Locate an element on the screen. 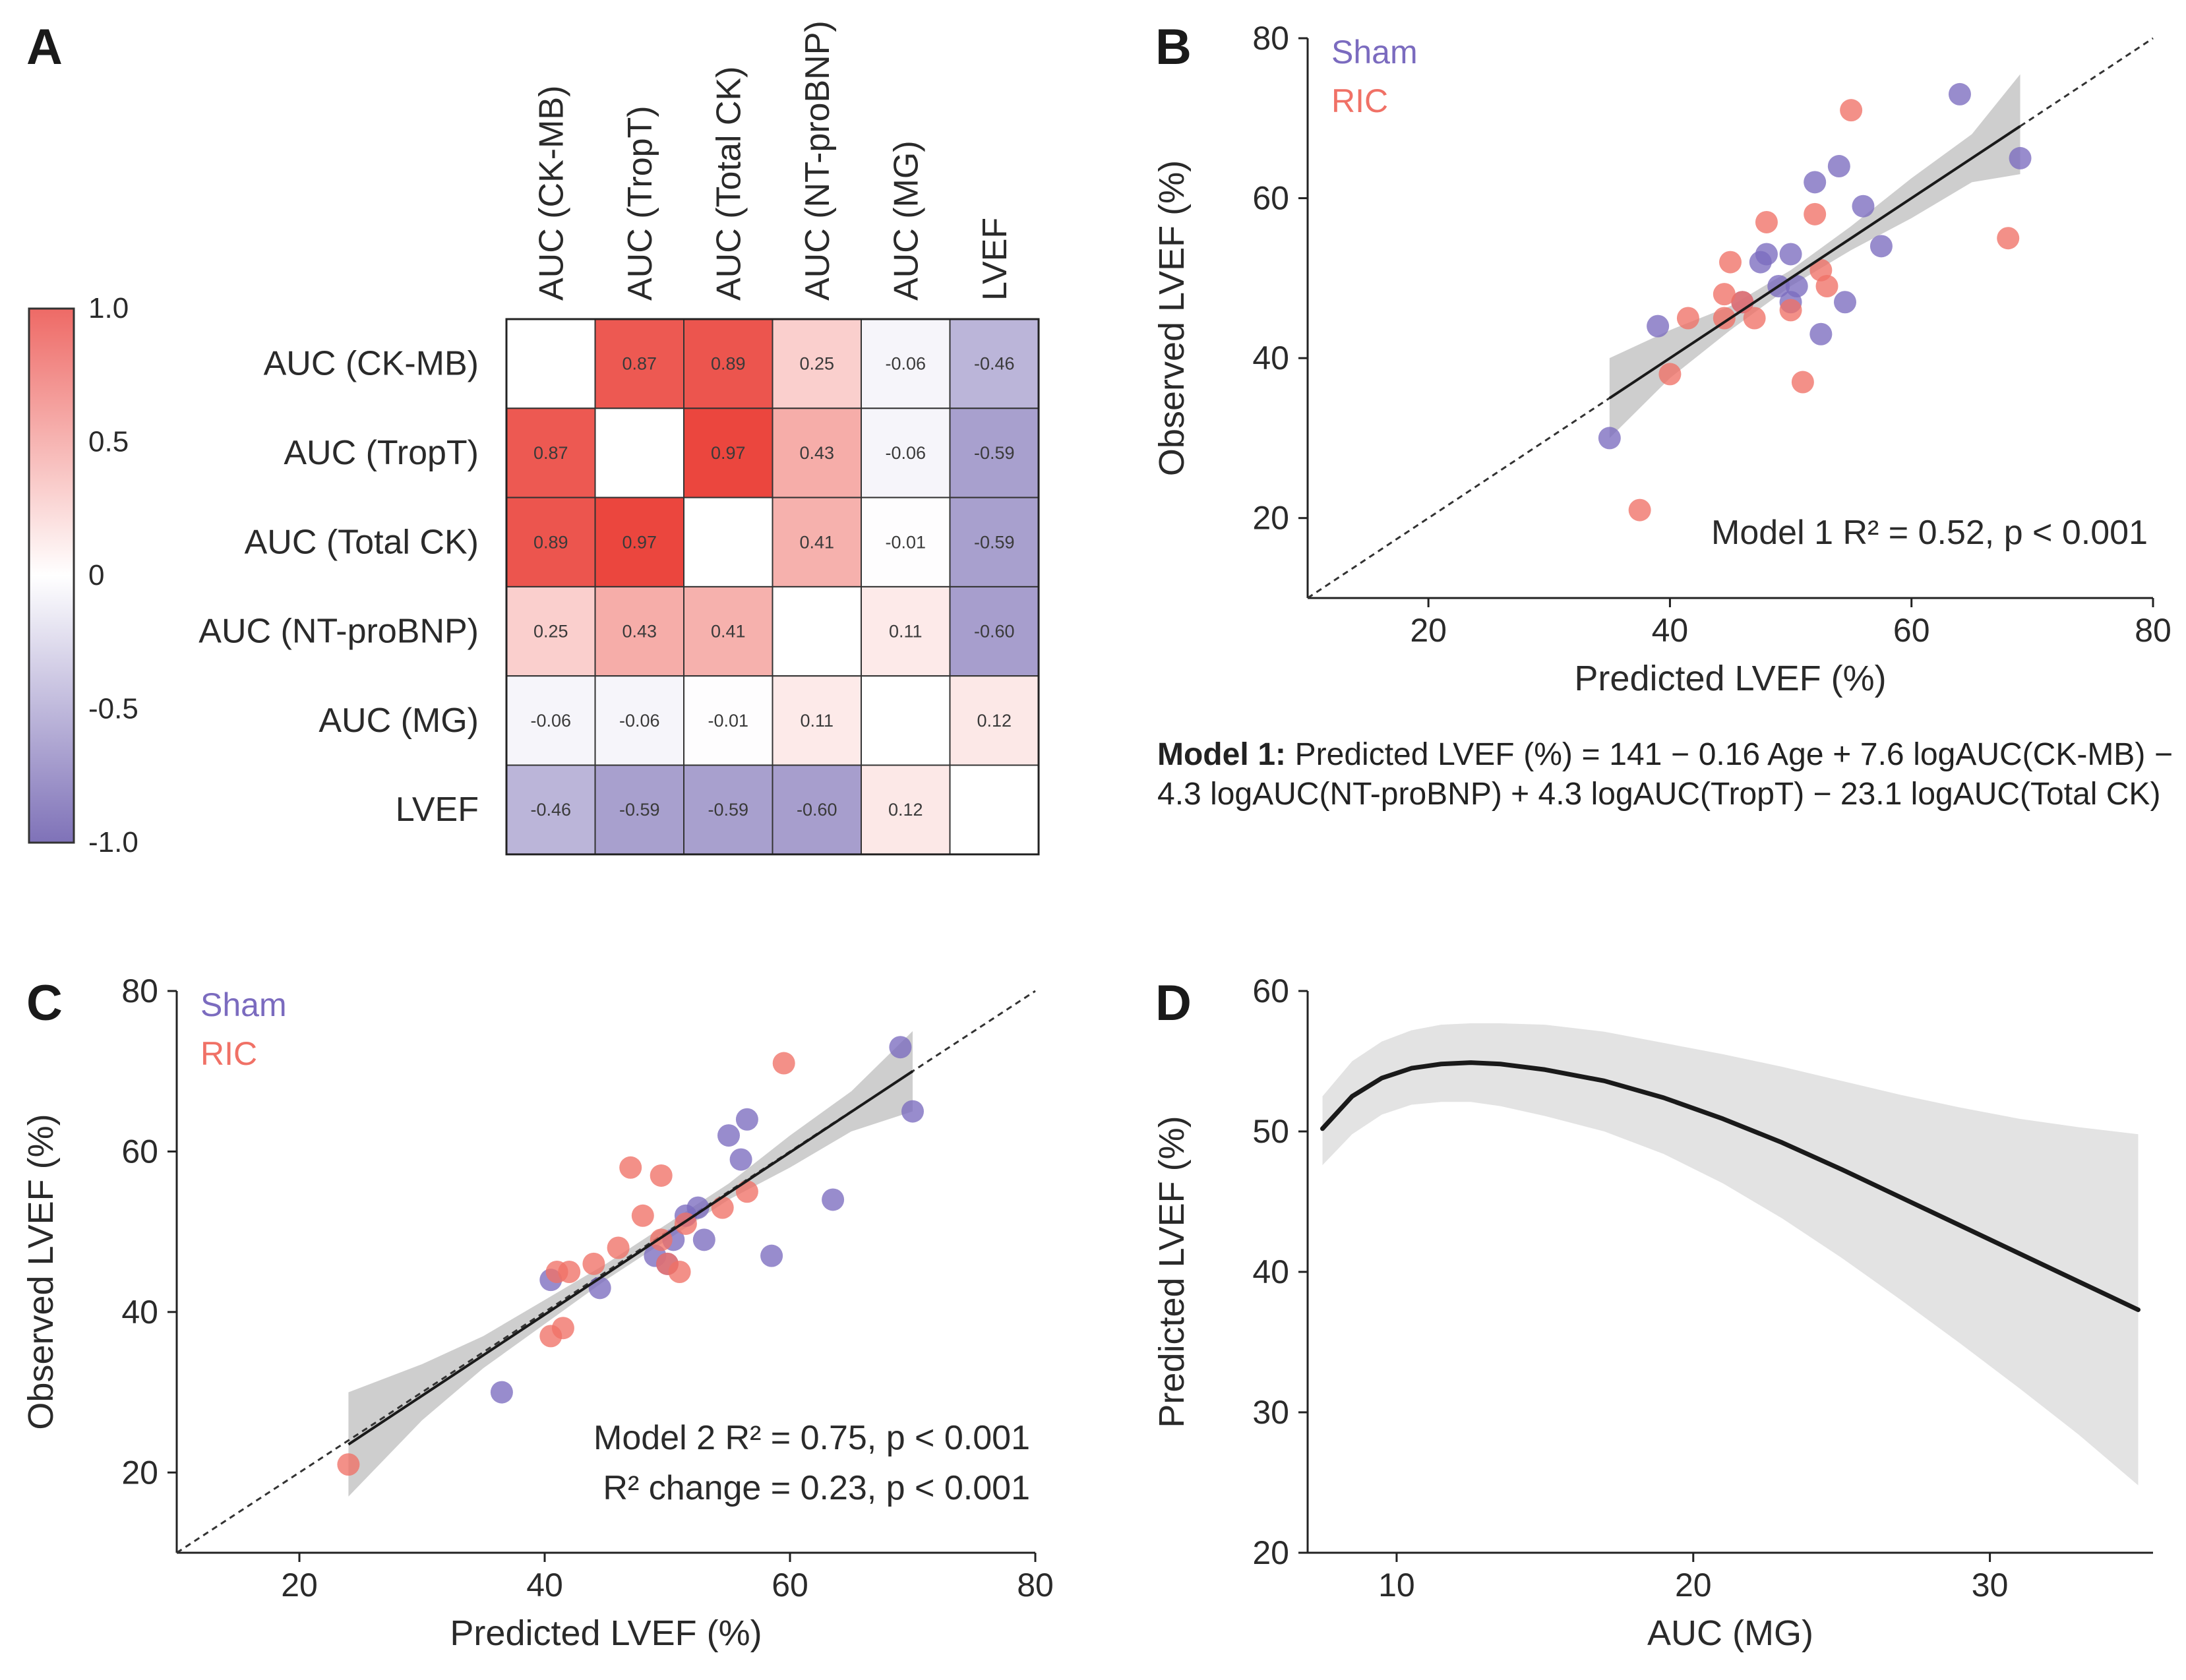 The height and width of the screenshot is (1680, 2186). confidence-band is located at coordinates (1730, 1254).